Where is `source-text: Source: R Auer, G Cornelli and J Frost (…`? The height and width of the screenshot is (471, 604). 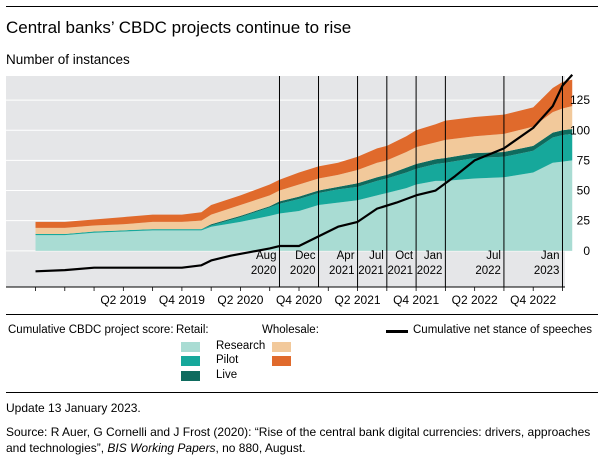 source-text: Source: R Auer, G Cornelli and J Frost (… is located at coordinates (298, 440).